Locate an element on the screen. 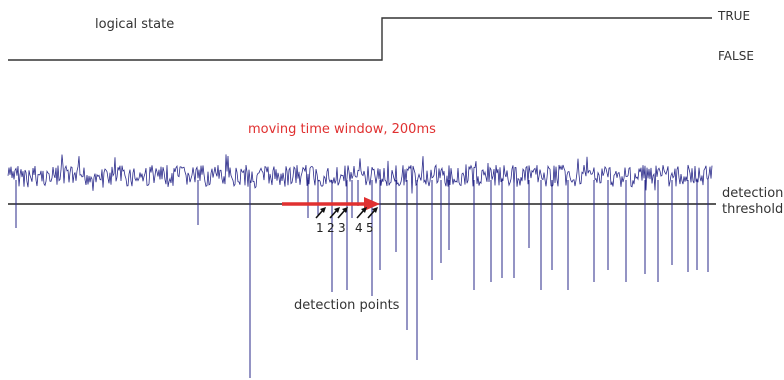 The width and height of the screenshot is (784, 380). logical-state-line is located at coordinates (360, 39).